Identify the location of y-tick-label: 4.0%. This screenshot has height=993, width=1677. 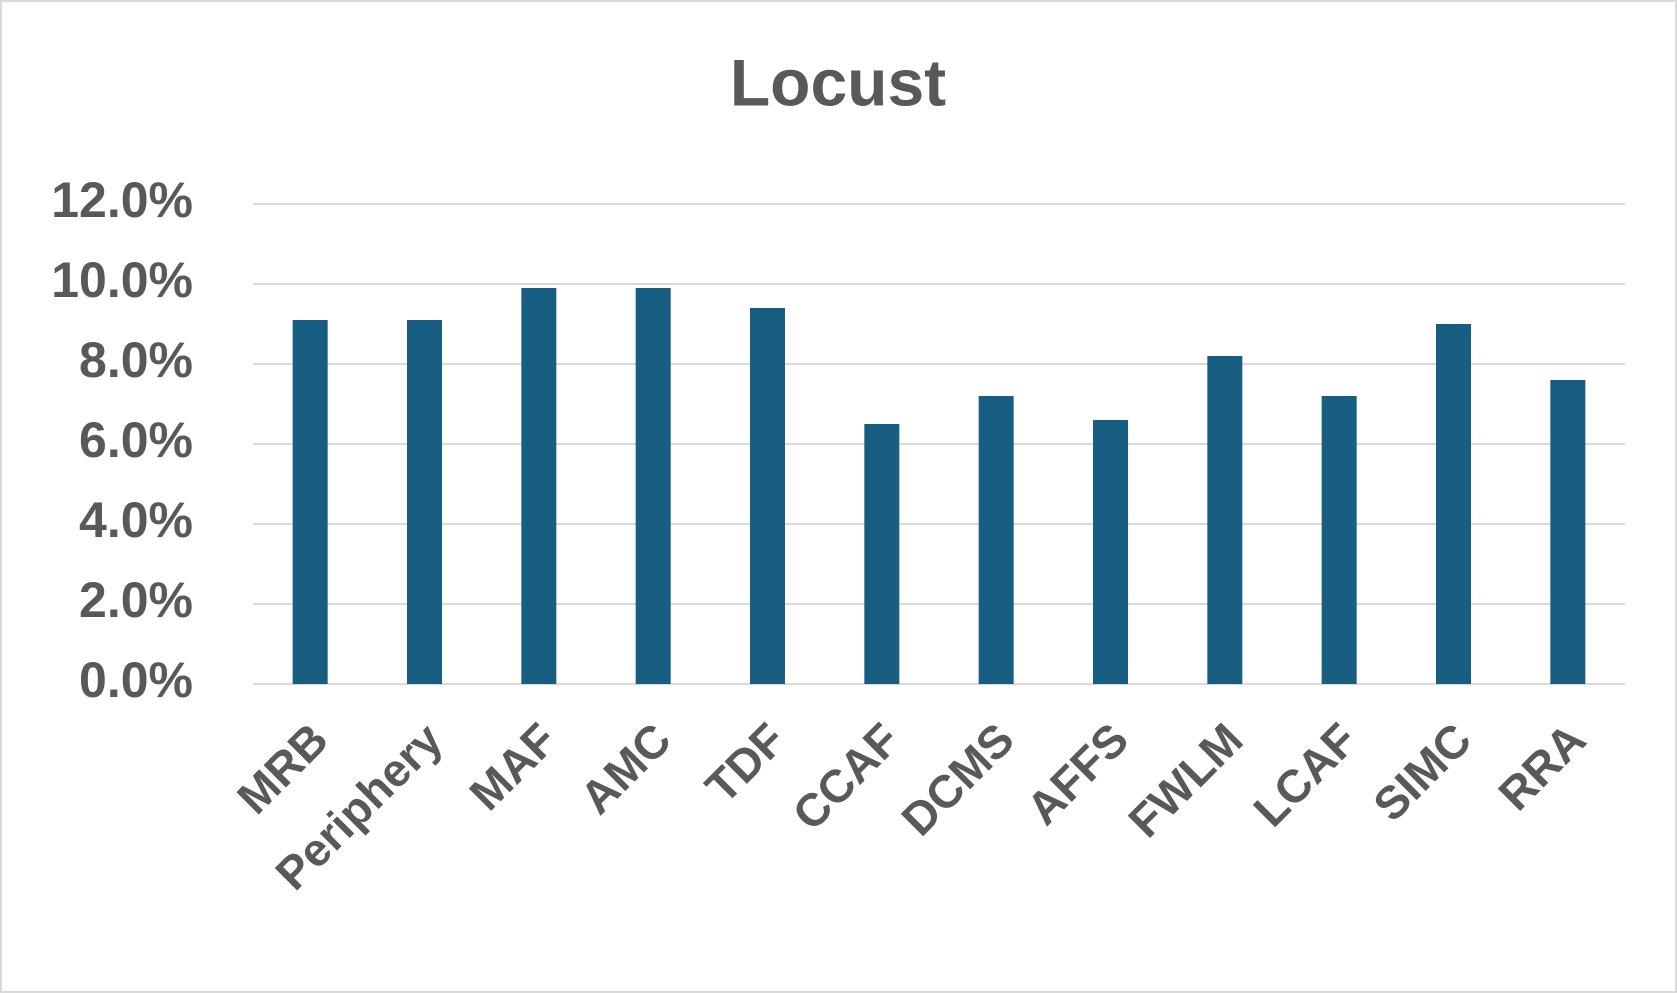
(136, 520).